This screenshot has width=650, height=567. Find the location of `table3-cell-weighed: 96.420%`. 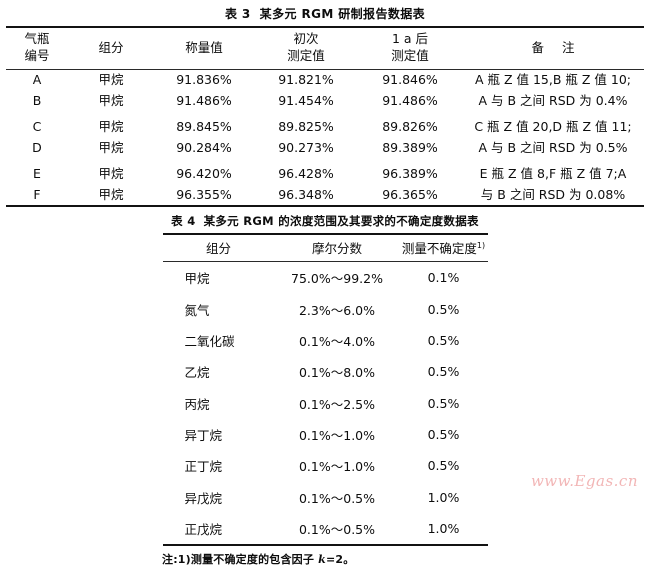

table3-cell-weighed: 96.420% is located at coordinates (204, 173).